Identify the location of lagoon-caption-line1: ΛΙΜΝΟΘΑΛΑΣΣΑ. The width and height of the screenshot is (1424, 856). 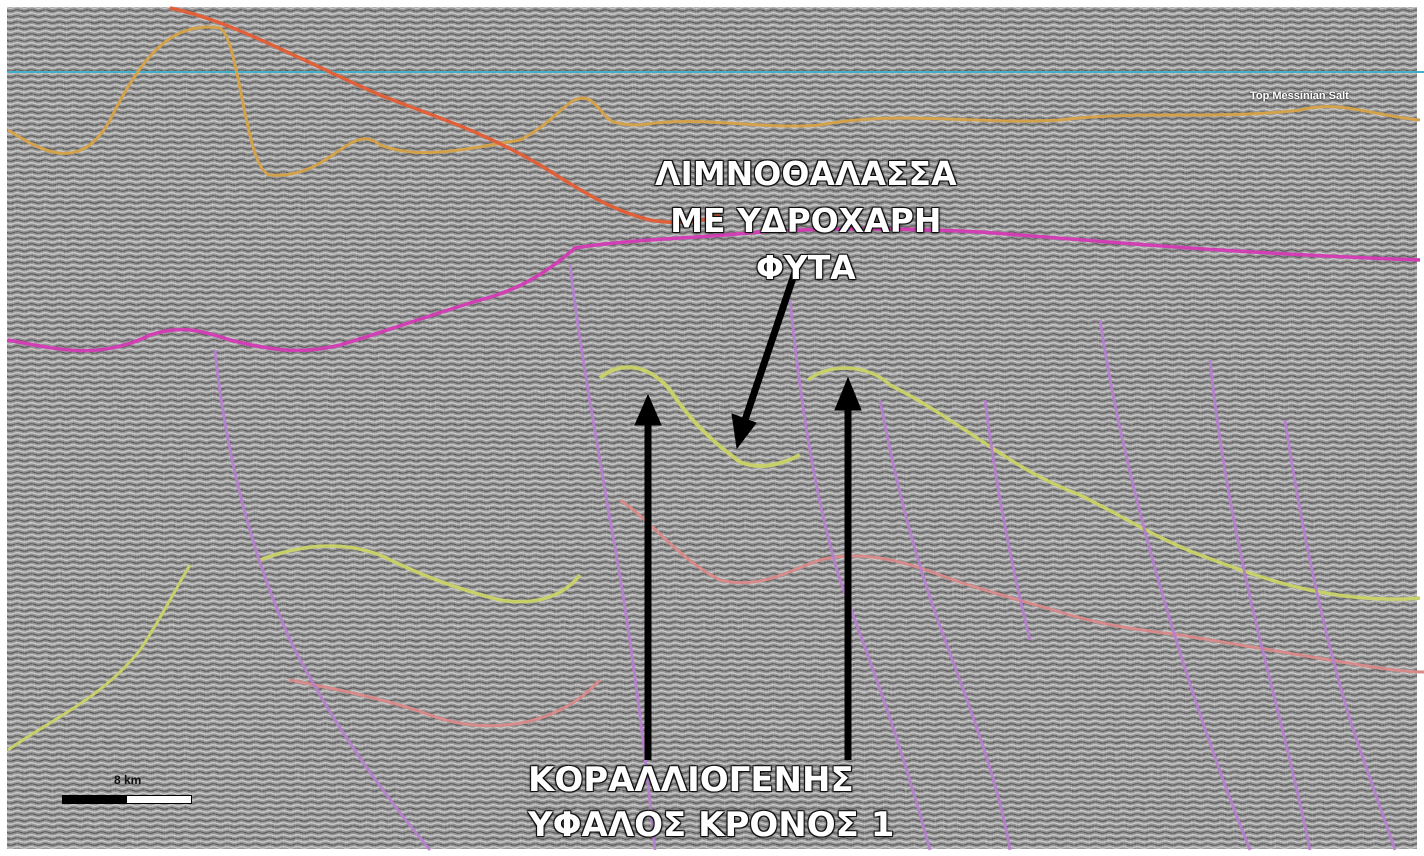
(806, 173).